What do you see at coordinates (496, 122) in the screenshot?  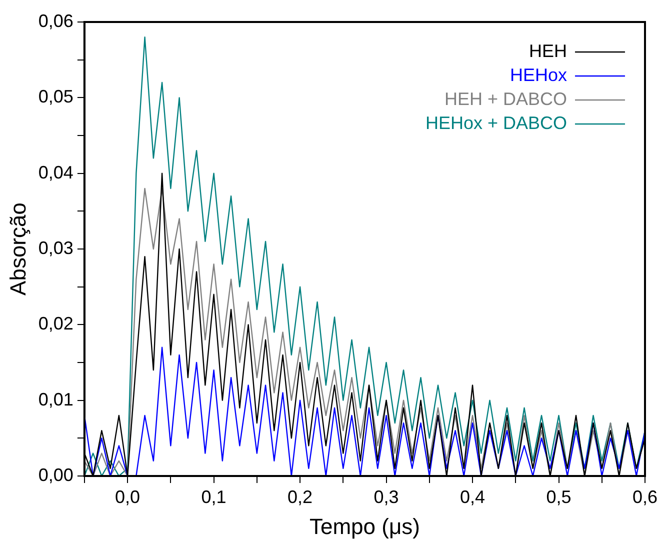 I see `legend-label: HEHox + DABCO` at bounding box center [496, 122].